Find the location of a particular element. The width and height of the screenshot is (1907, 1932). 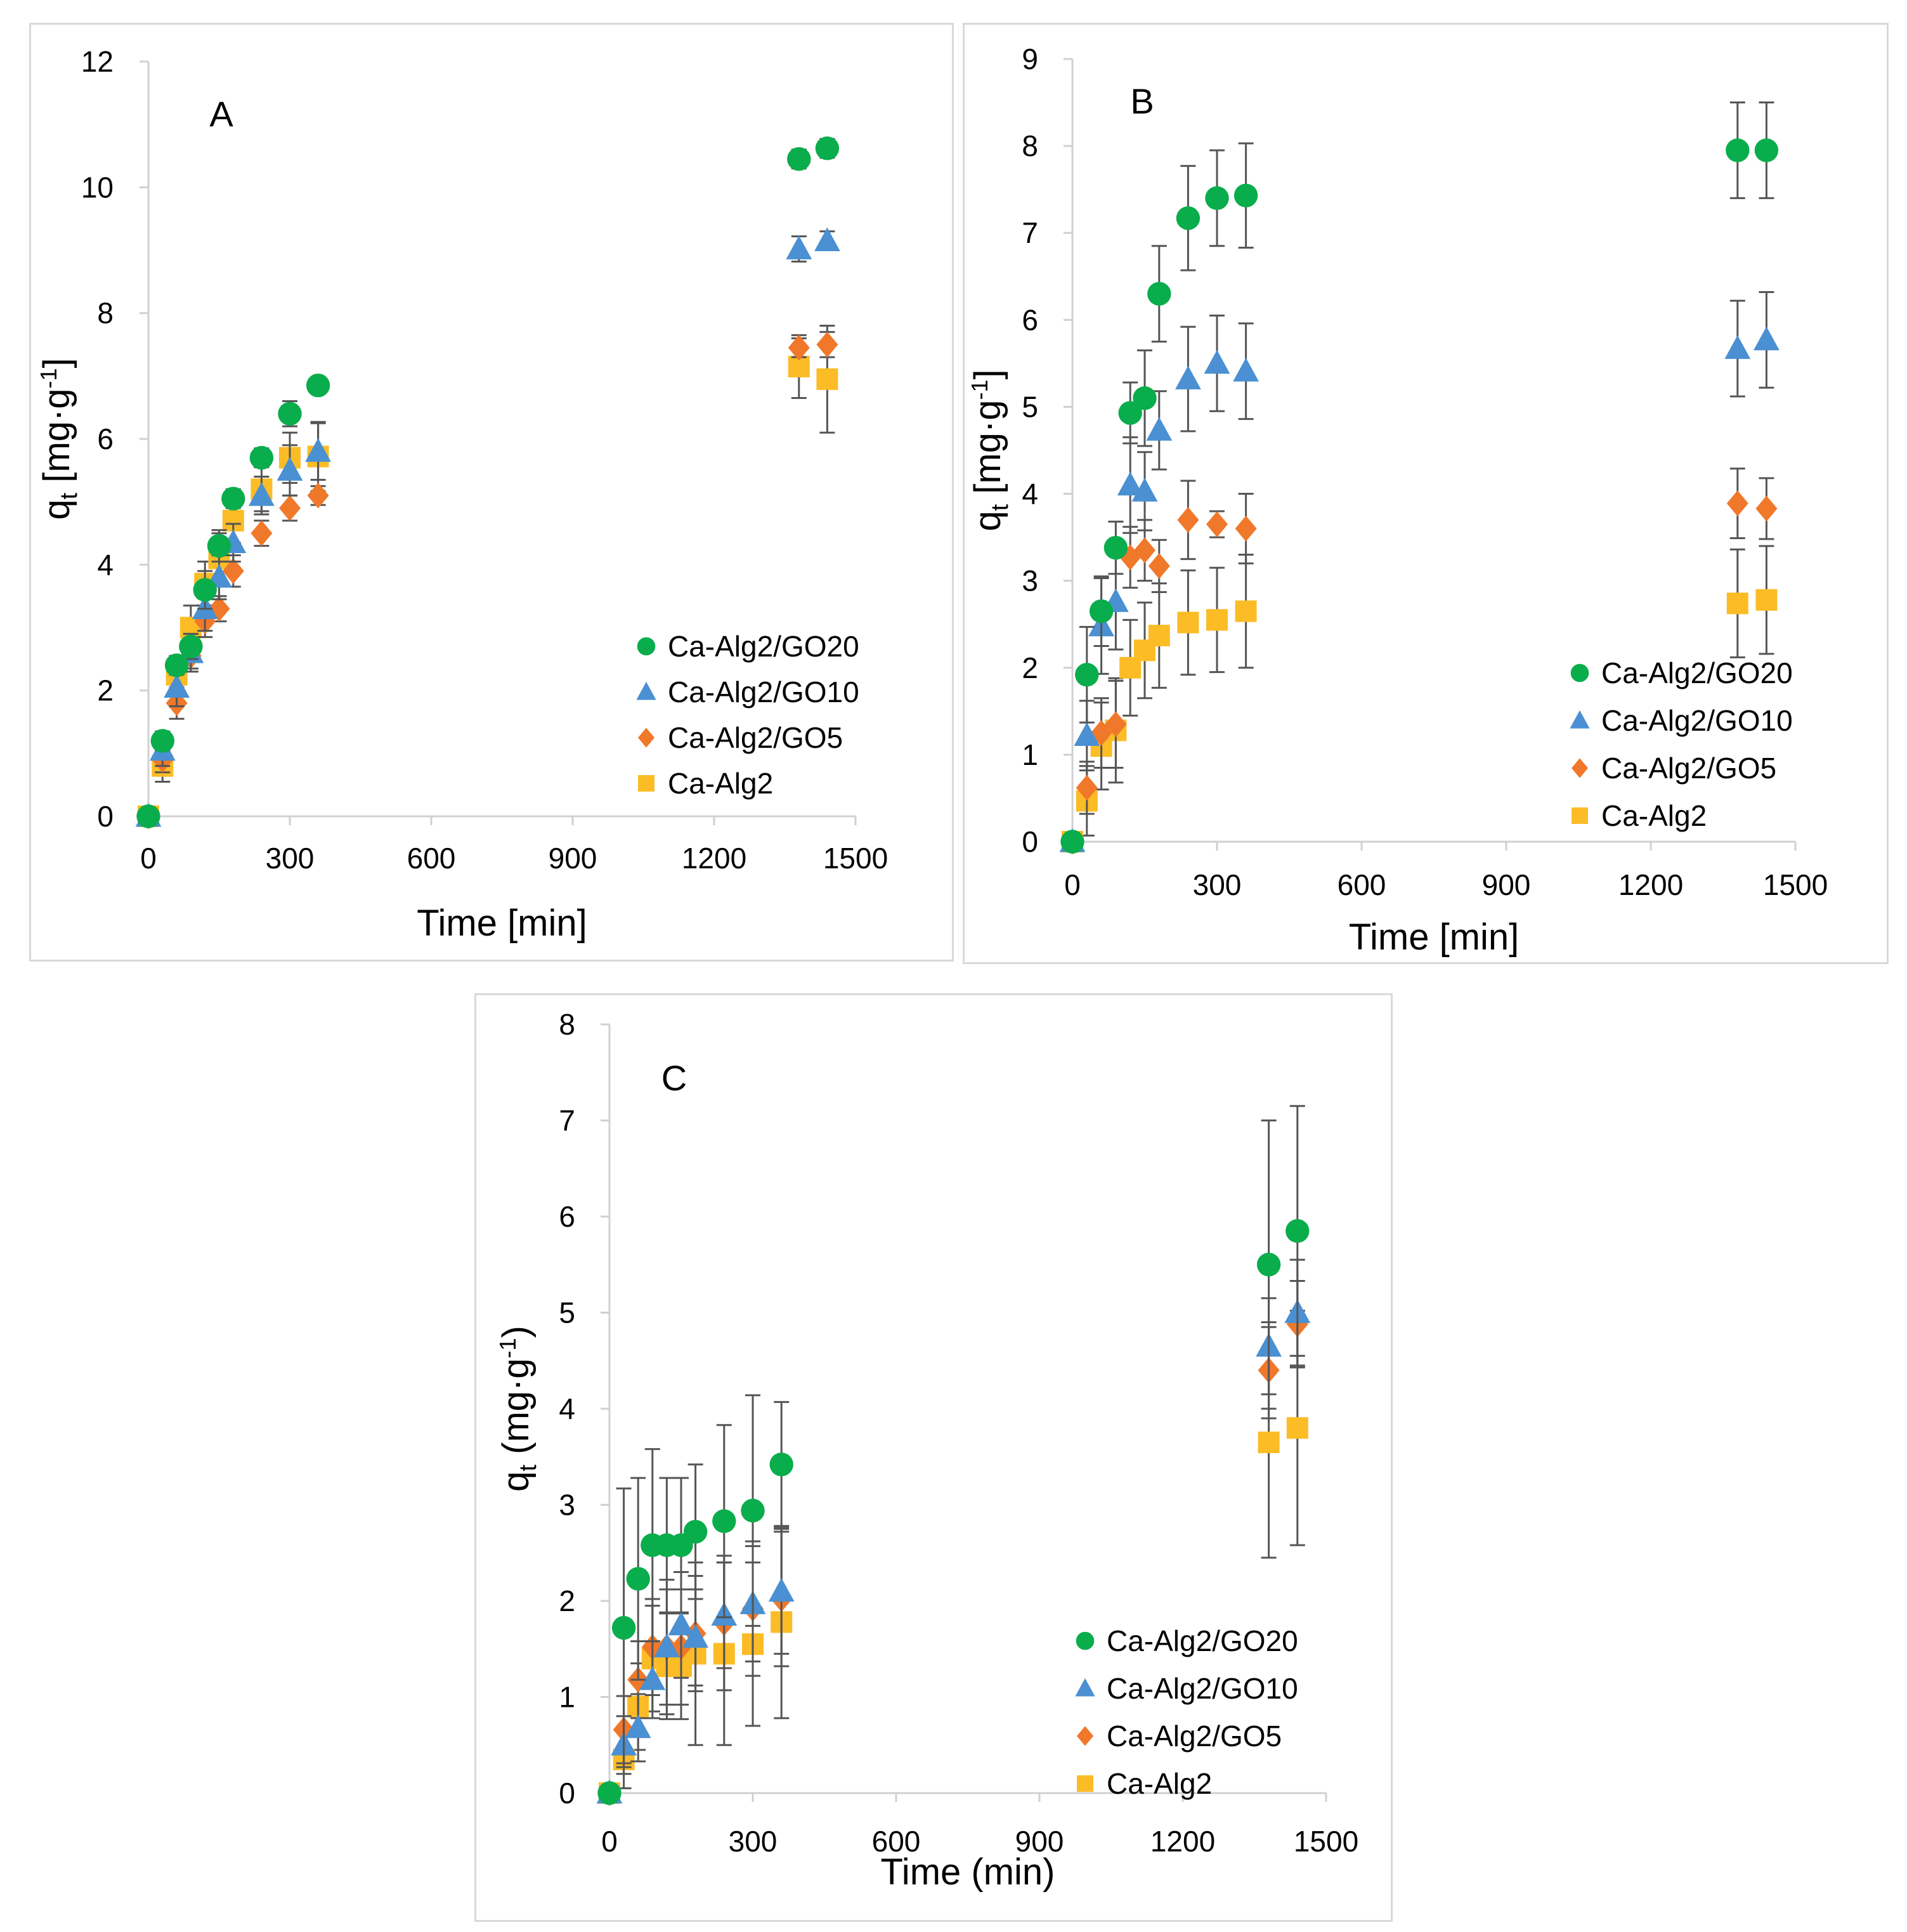

x-tick-label: 600 is located at coordinates (431, 858).